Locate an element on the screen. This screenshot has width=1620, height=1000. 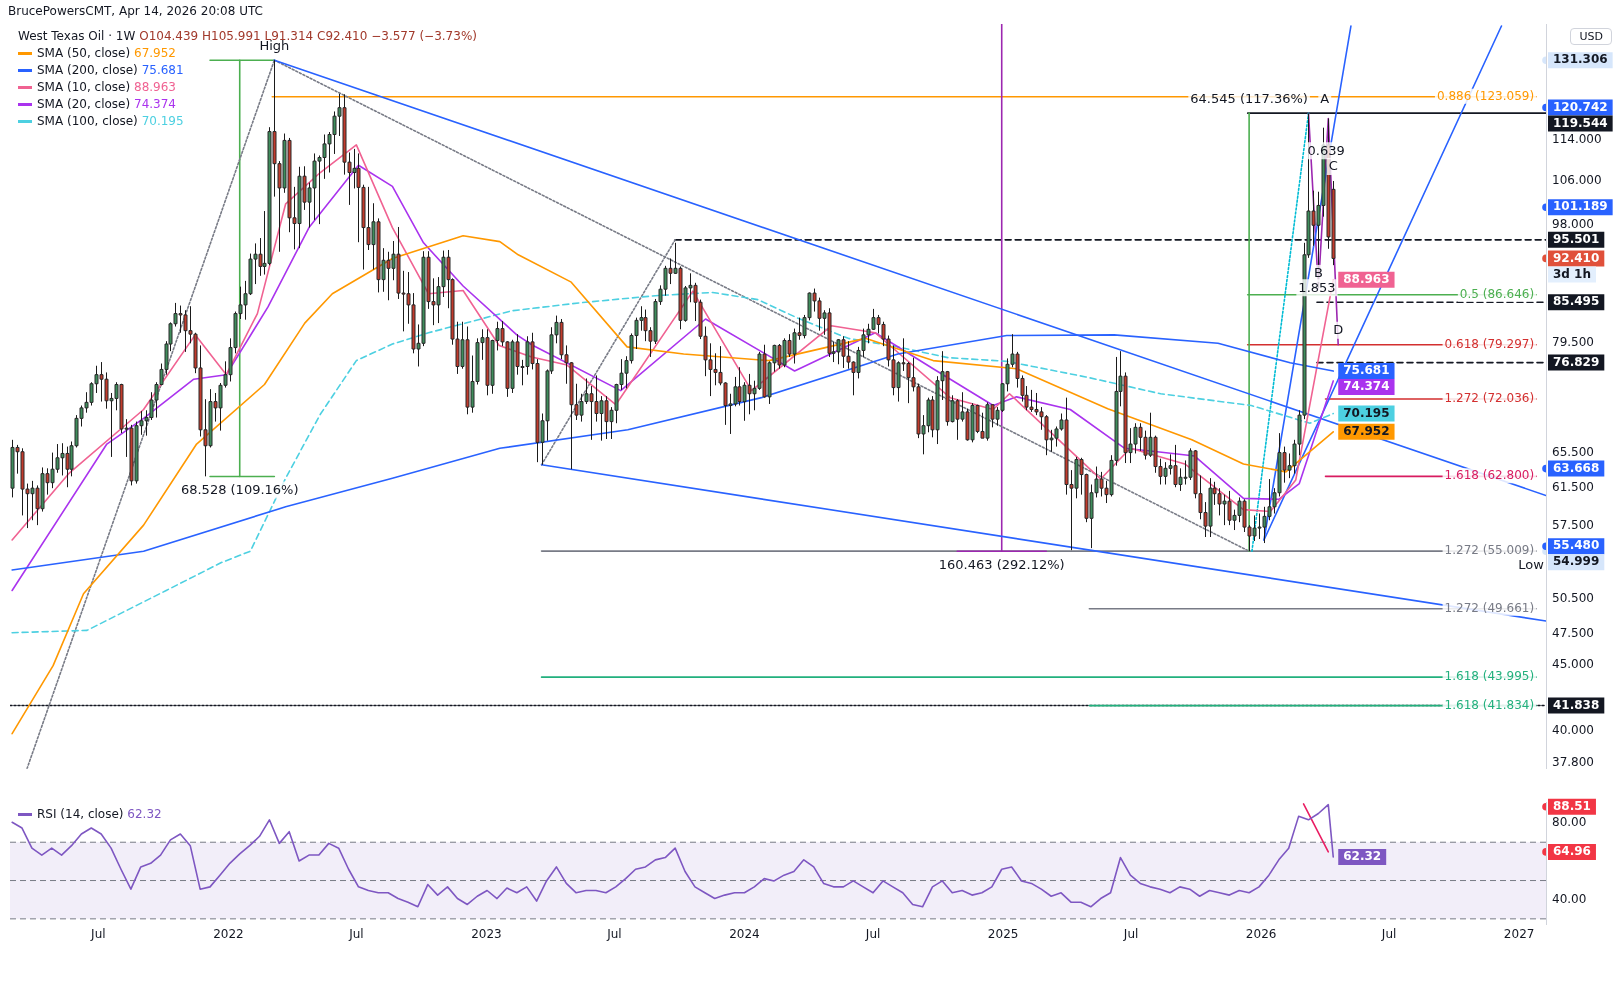
y-tick-label: 114.000 is located at coordinates (1577, 139).